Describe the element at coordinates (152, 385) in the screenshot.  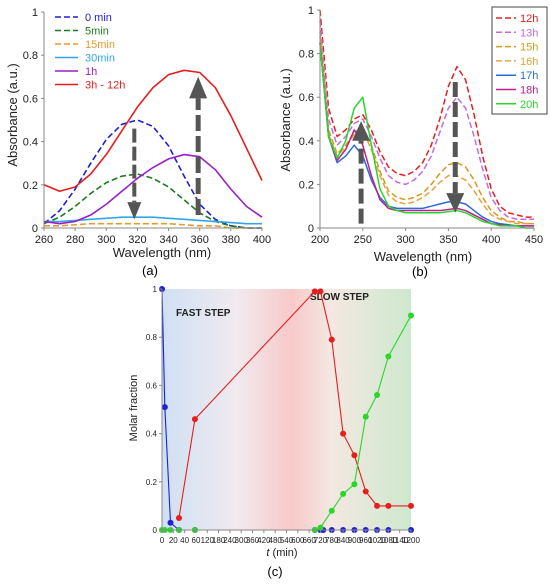
I see `y-tick-label-c: 0.6` at that location.